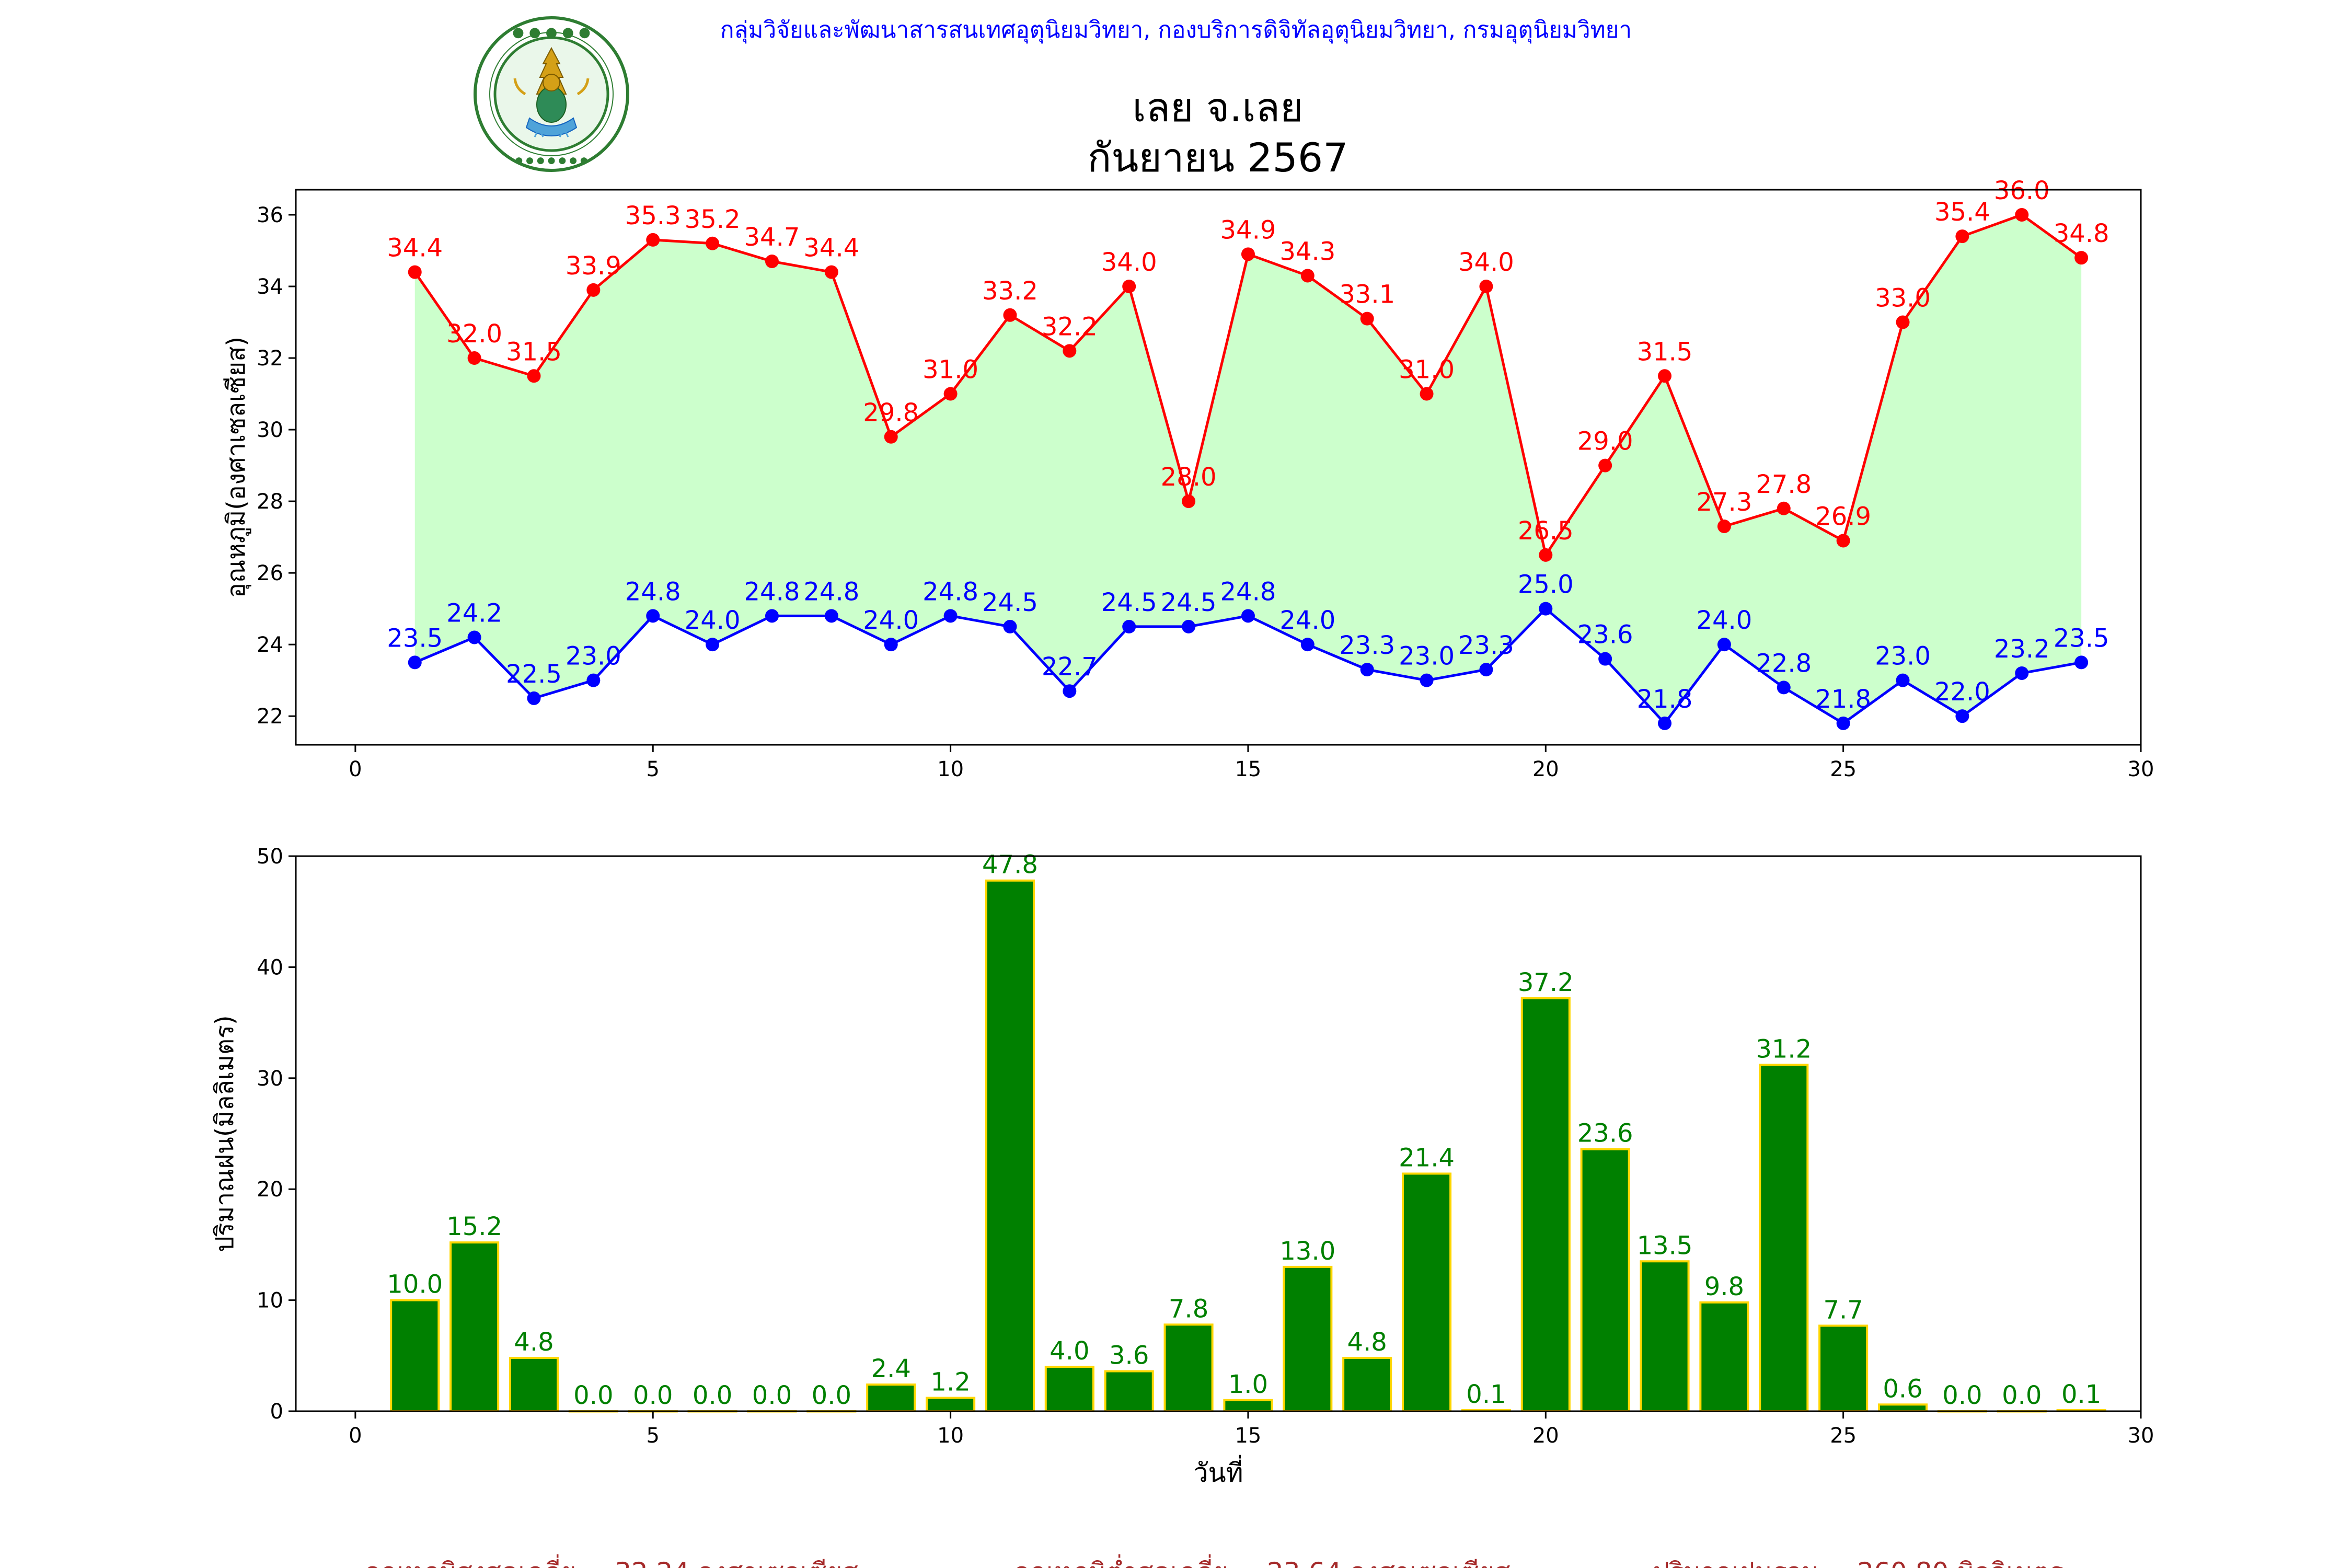 This screenshot has height=1568, width=2352. I want to click on tmax-value-label: 28.0, so click(1189, 477).